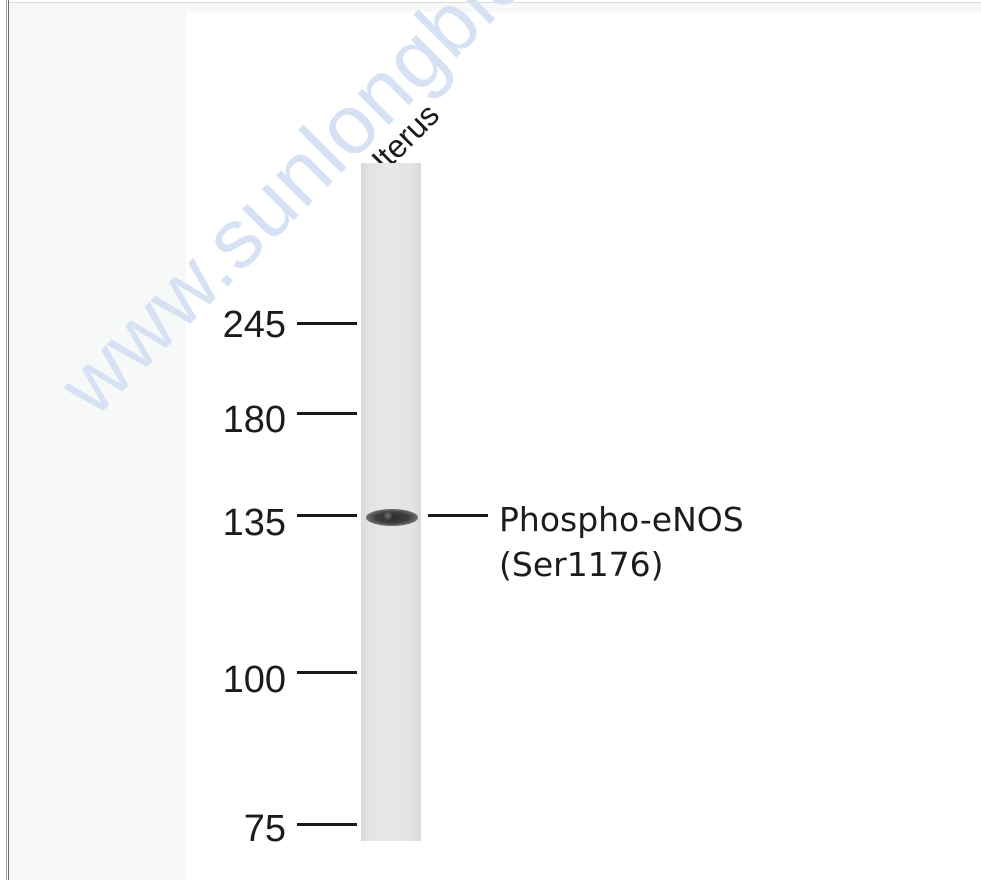 The image size is (981, 880). Describe the element at coordinates (495, 1) in the screenshot. I see `window-top-border` at that location.